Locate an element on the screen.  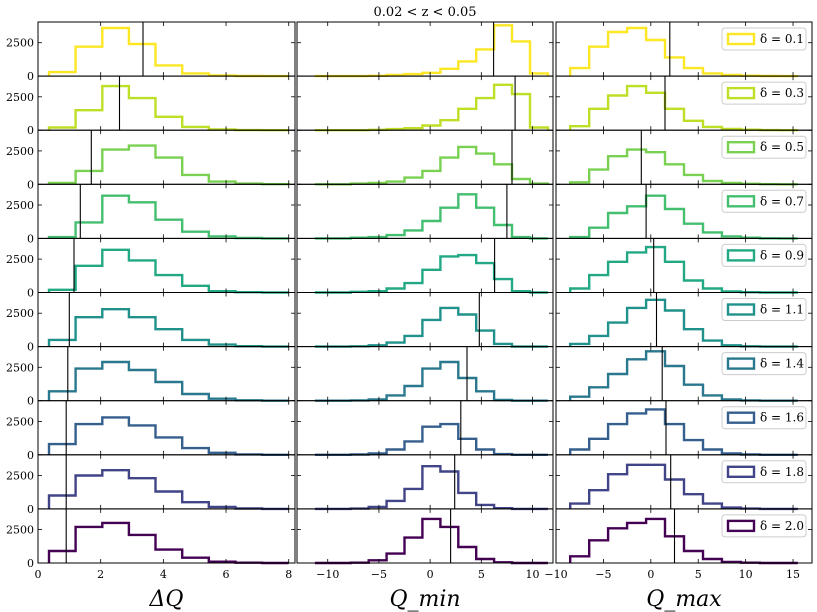
subplot-3-4: δ = 0.7 is located at coordinates (684, 211).